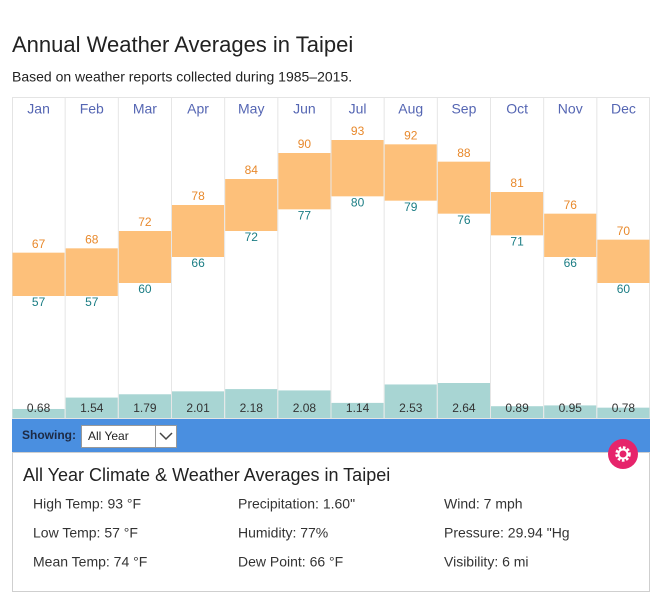 The height and width of the screenshot is (606, 661). I want to click on summary-item: Precipitation: 1.60", so click(296, 504).